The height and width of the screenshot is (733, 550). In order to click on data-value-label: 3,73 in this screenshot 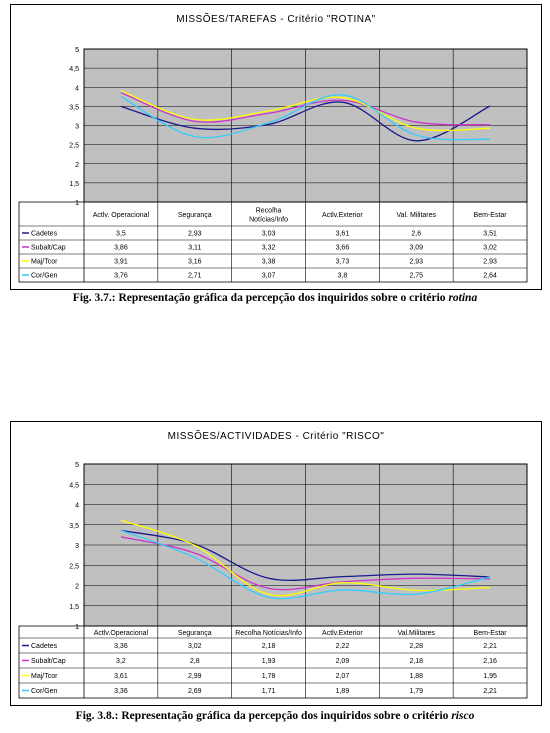, I will do `click(343, 262)`.